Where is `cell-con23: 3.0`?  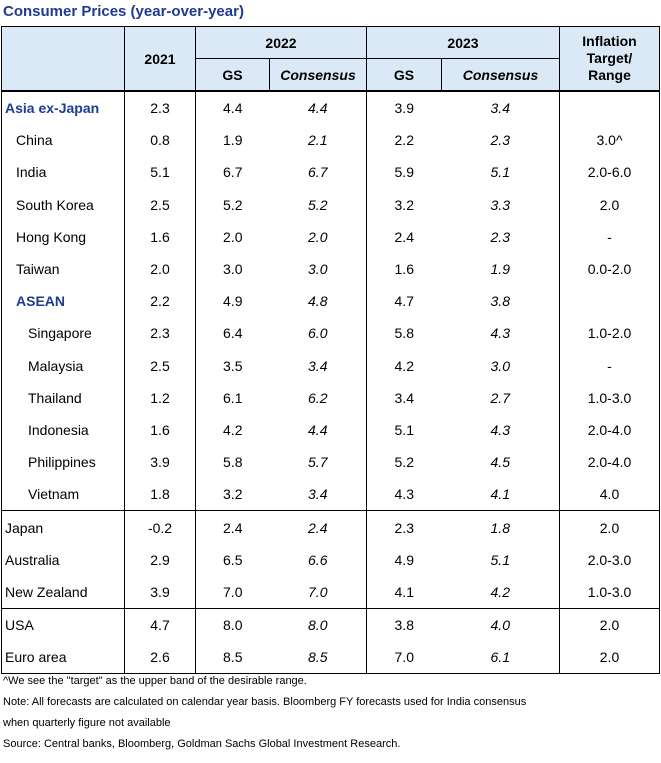 cell-con23: 3.0 is located at coordinates (500, 365).